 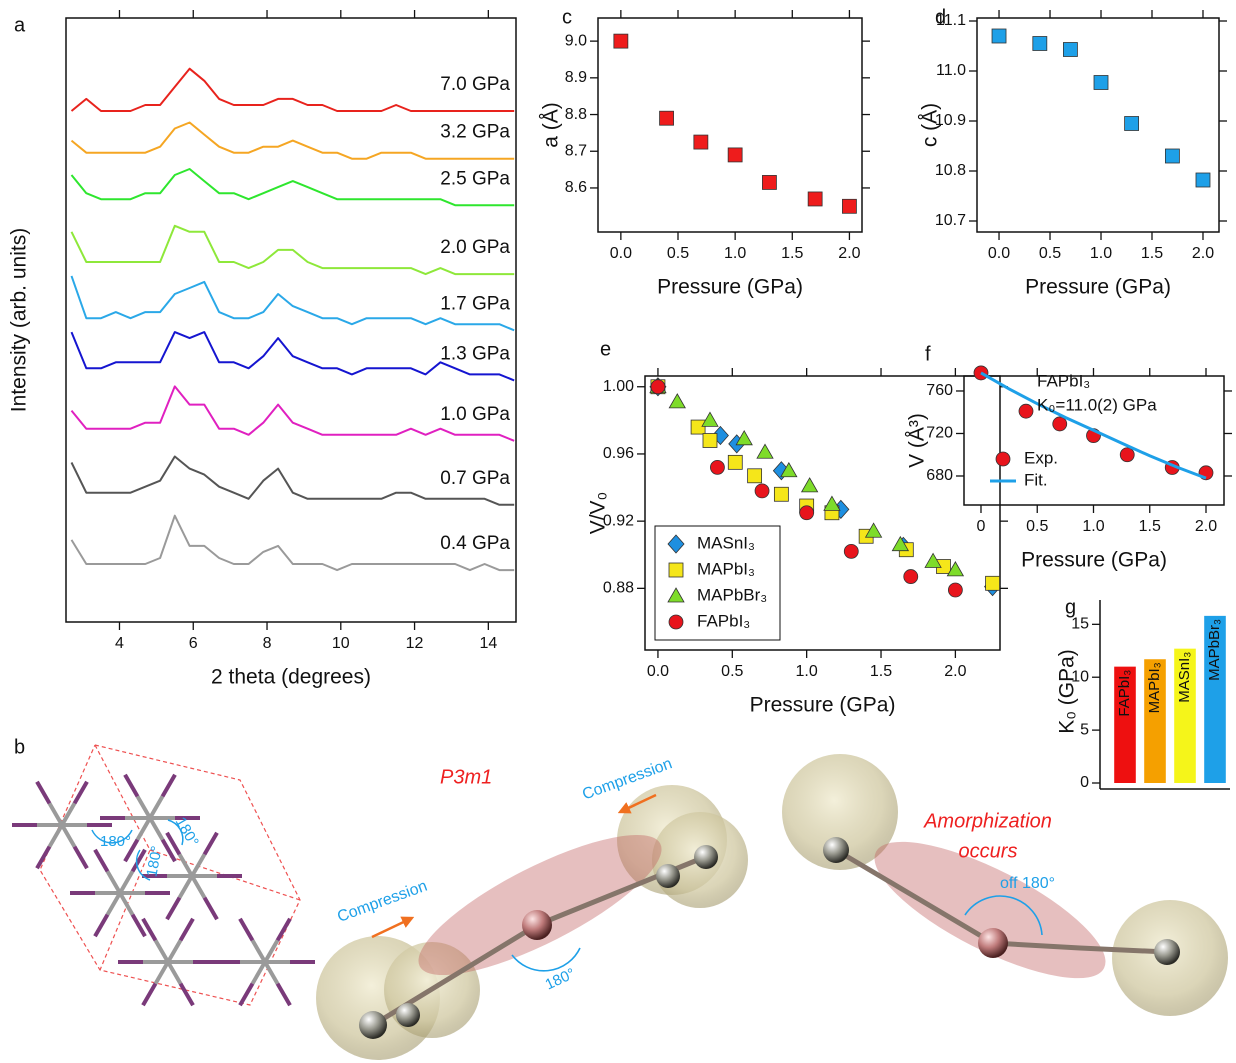 I want to click on panel-label: d, so click(x=940, y=17).